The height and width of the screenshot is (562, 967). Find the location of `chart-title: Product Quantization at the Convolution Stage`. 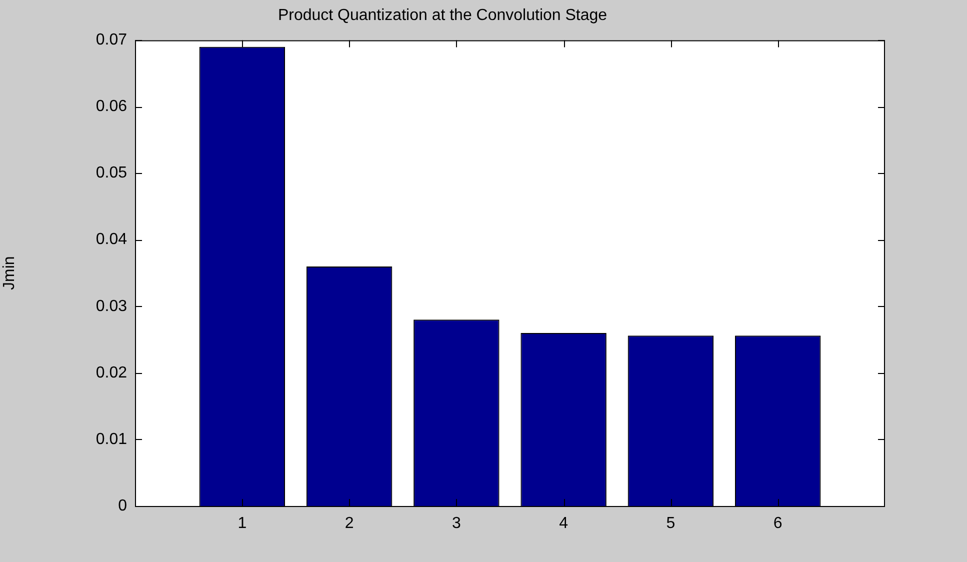

chart-title: Product Quantization at the Convolution Stage is located at coordinates (443, 15).